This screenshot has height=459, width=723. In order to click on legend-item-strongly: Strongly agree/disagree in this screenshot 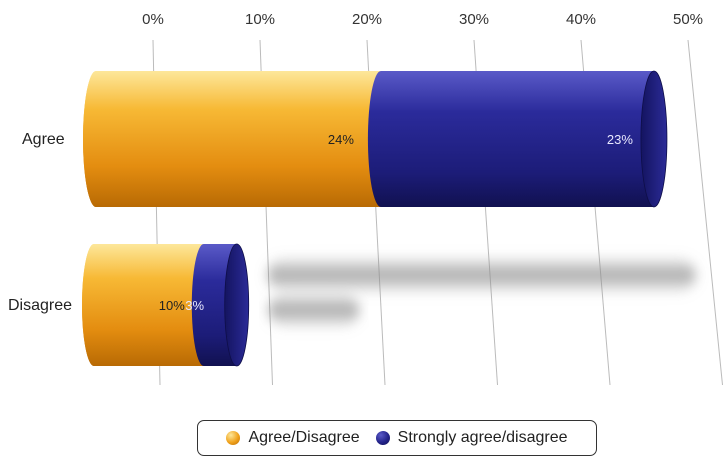, I will do `click(471, 438)`.